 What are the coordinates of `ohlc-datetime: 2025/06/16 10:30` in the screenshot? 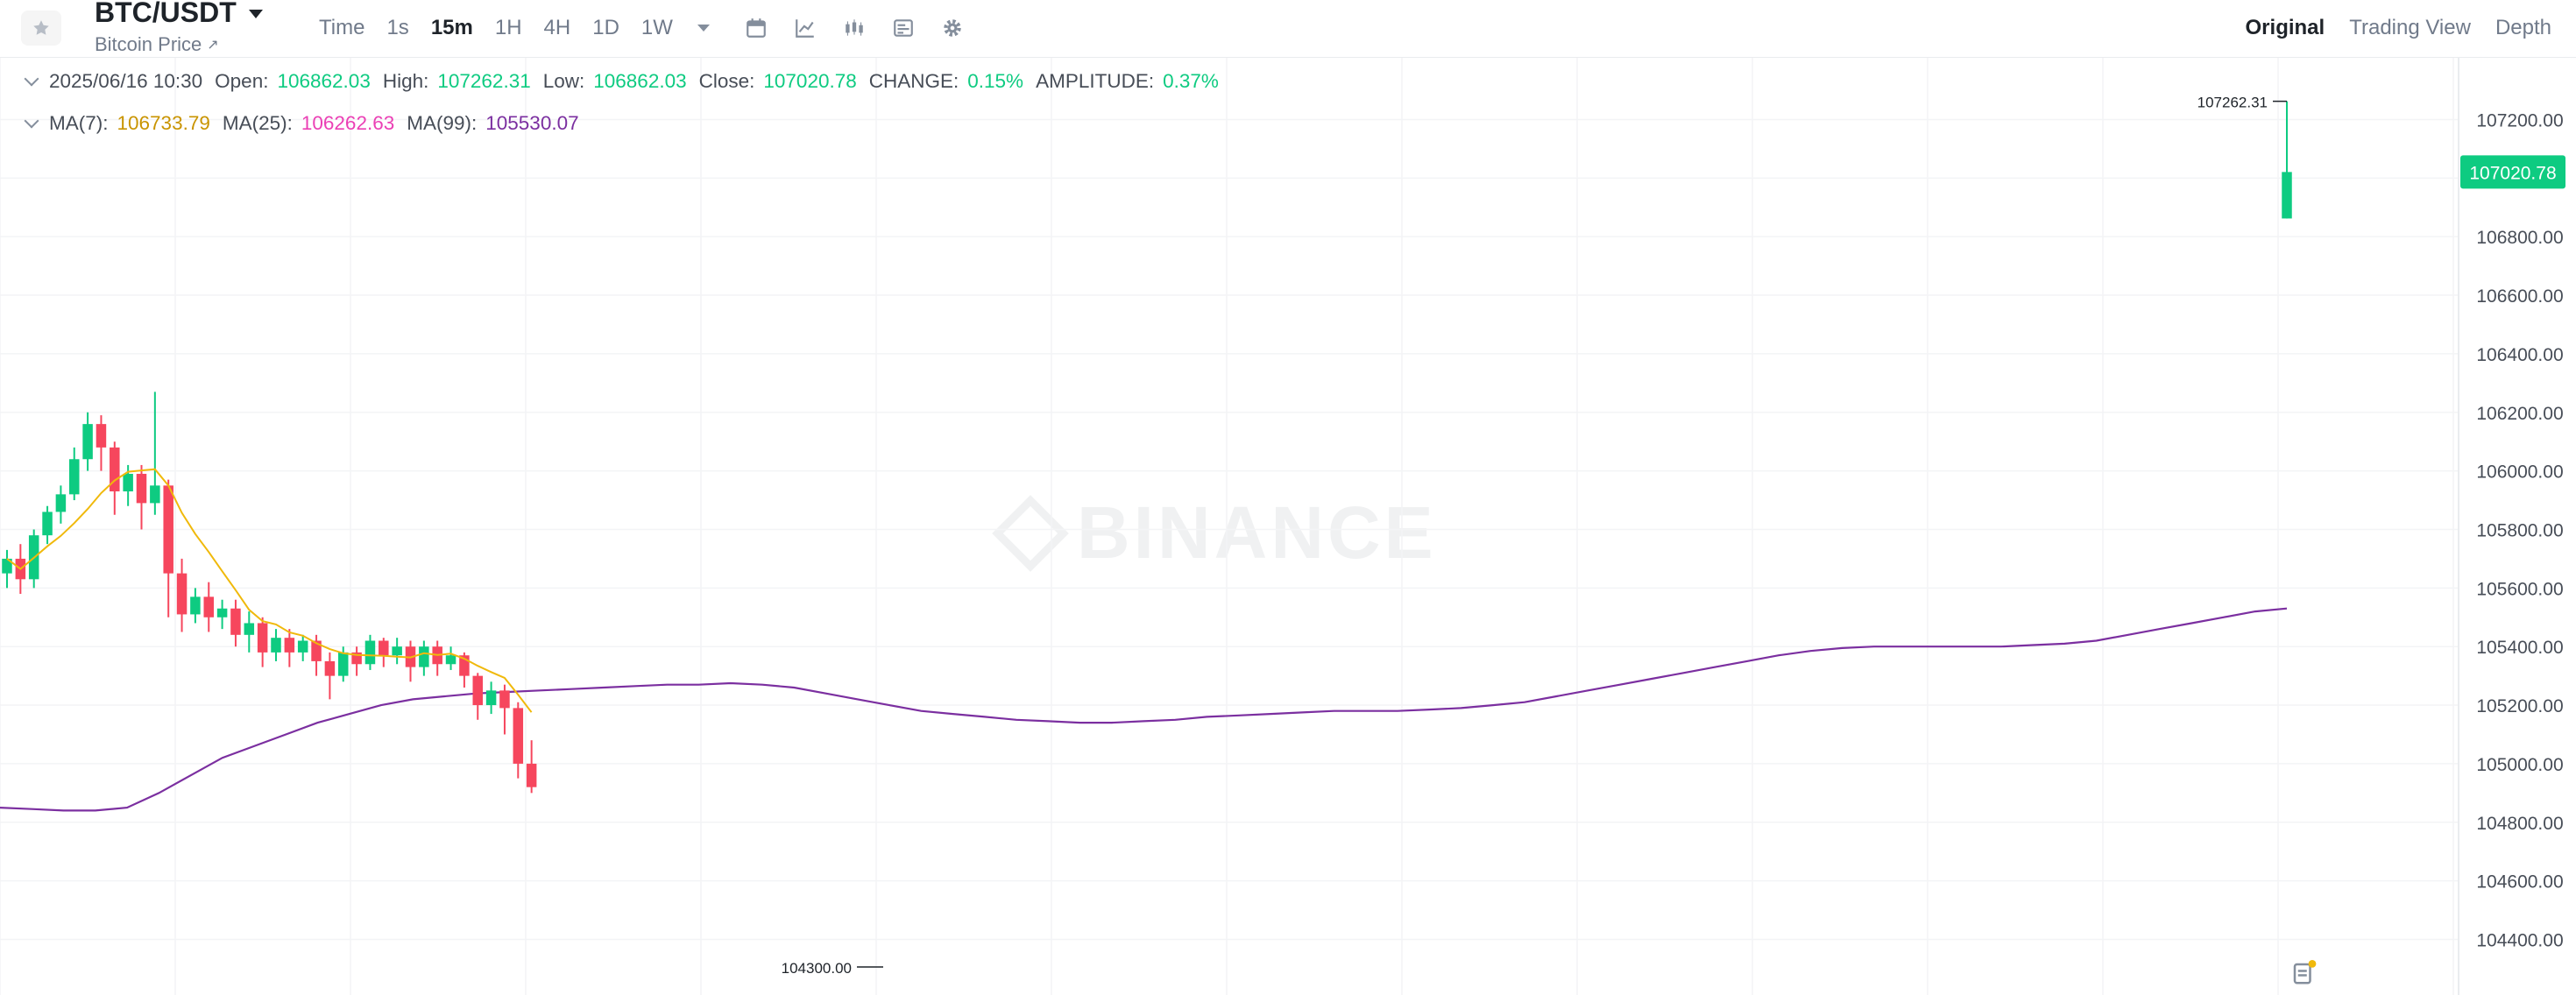 It's located at (126, 81).